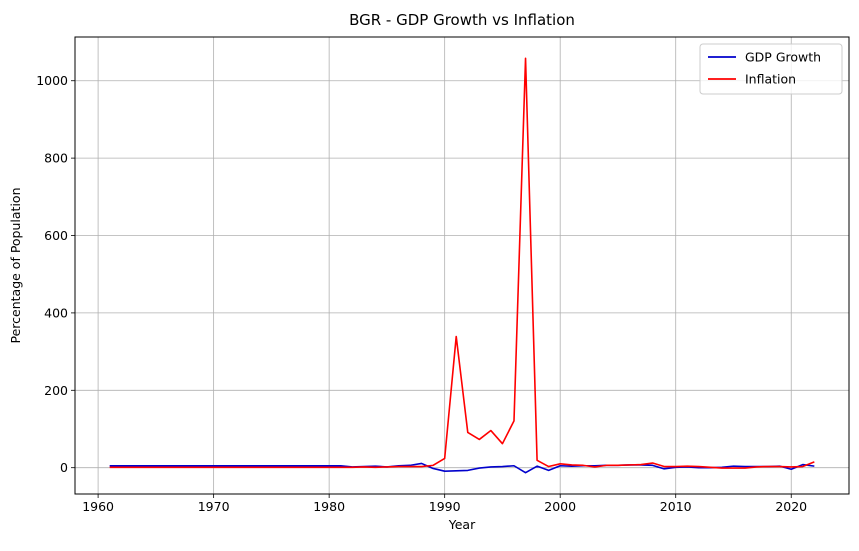 The width and height of the screenshot is (859, 551). I want to click on x-tick-label: 2010, so click(676, 506).